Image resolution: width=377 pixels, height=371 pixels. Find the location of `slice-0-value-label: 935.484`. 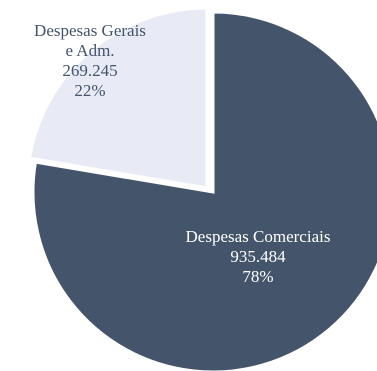

slice-0-value-label: 935.484 is located at coordinates (258, 256).